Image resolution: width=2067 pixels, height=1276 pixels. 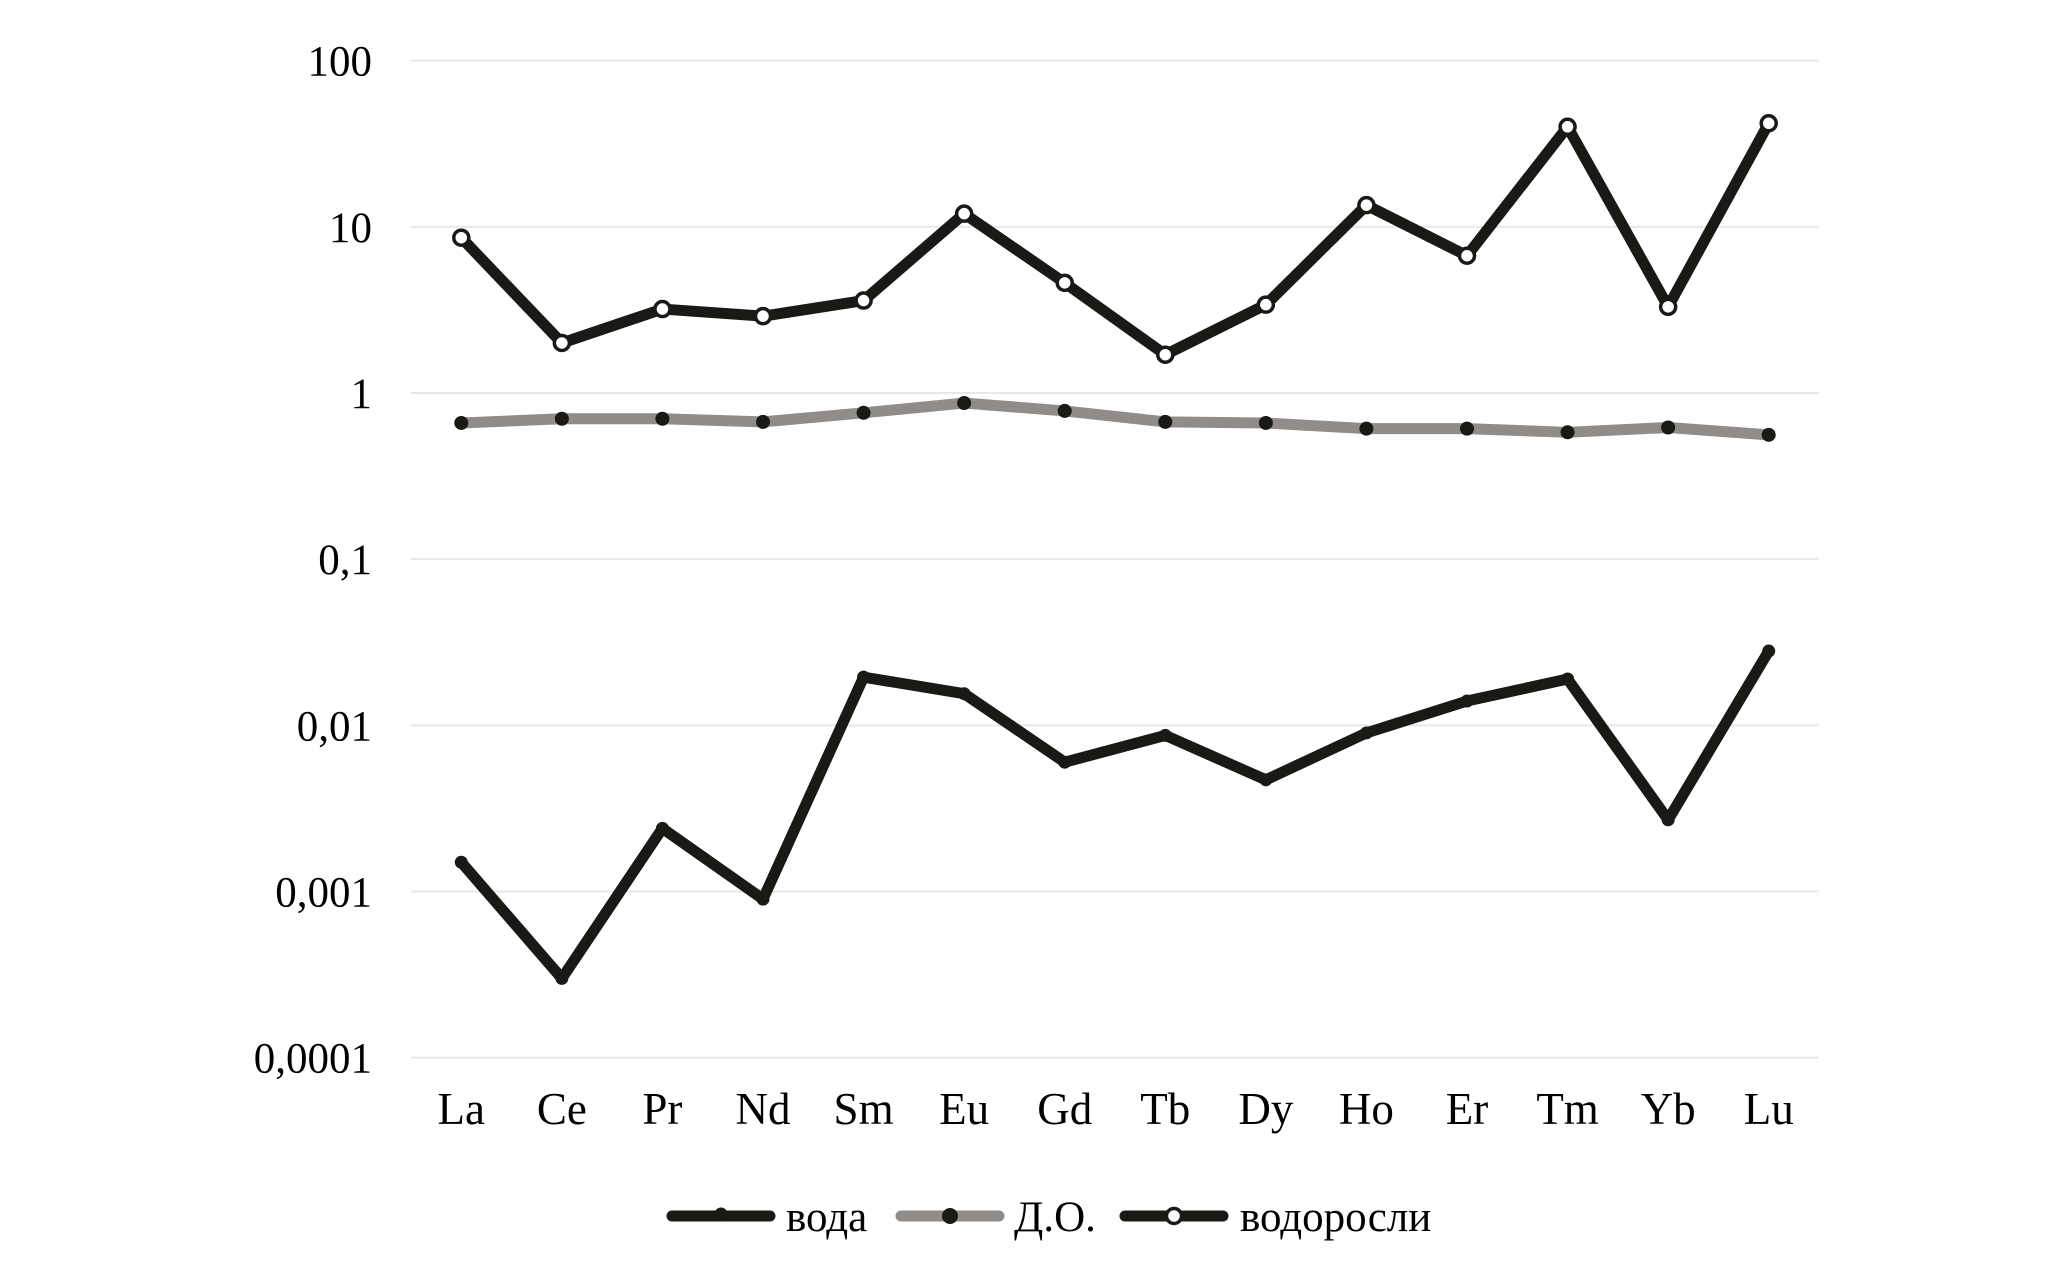 I want to click on x-axis-label: Pr, so click(x=662, y=1109).